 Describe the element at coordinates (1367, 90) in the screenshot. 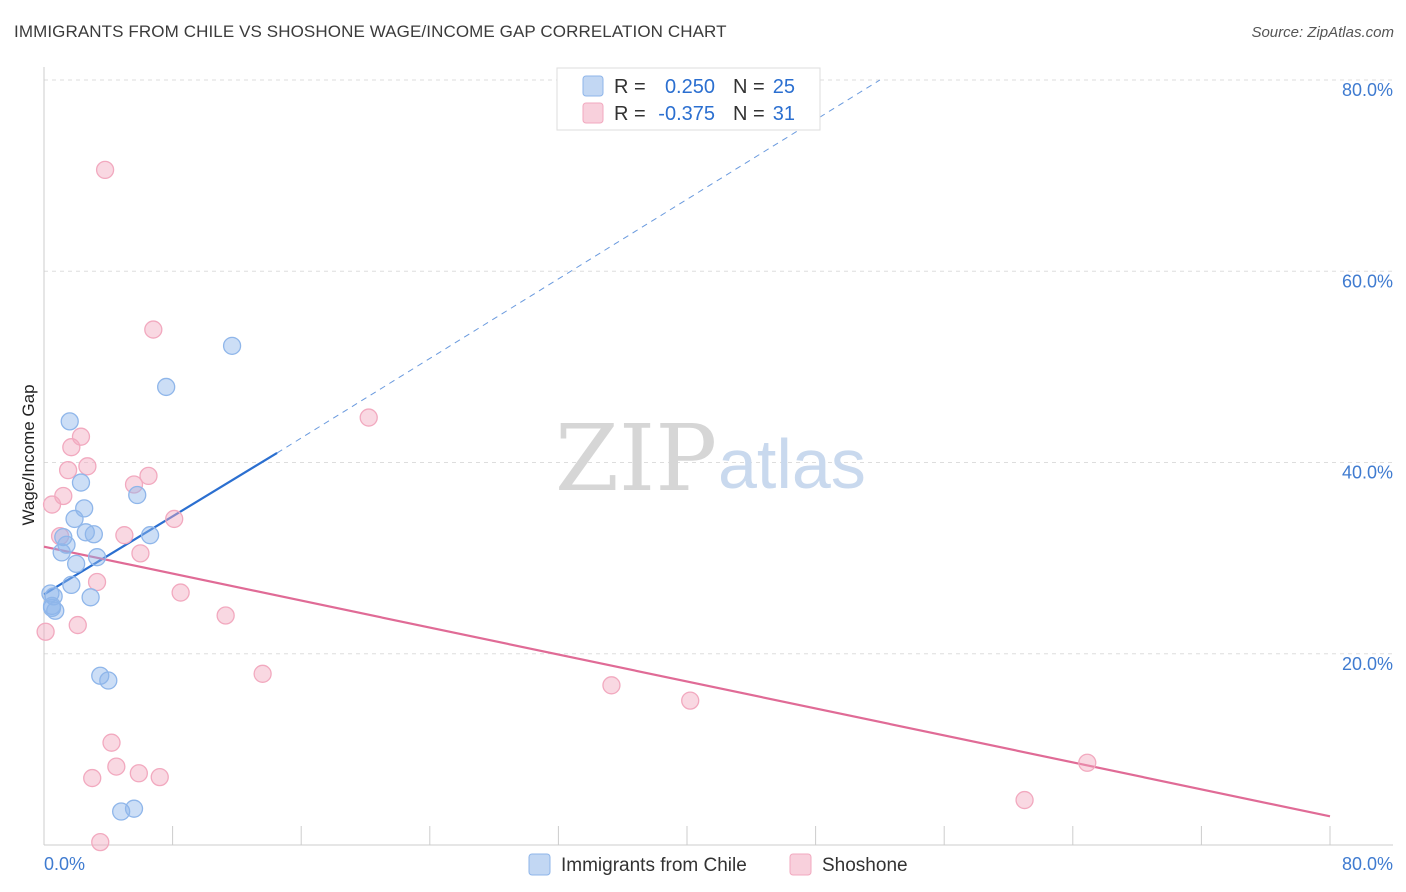

I see `y-tick-label: 80.0%` at that location.